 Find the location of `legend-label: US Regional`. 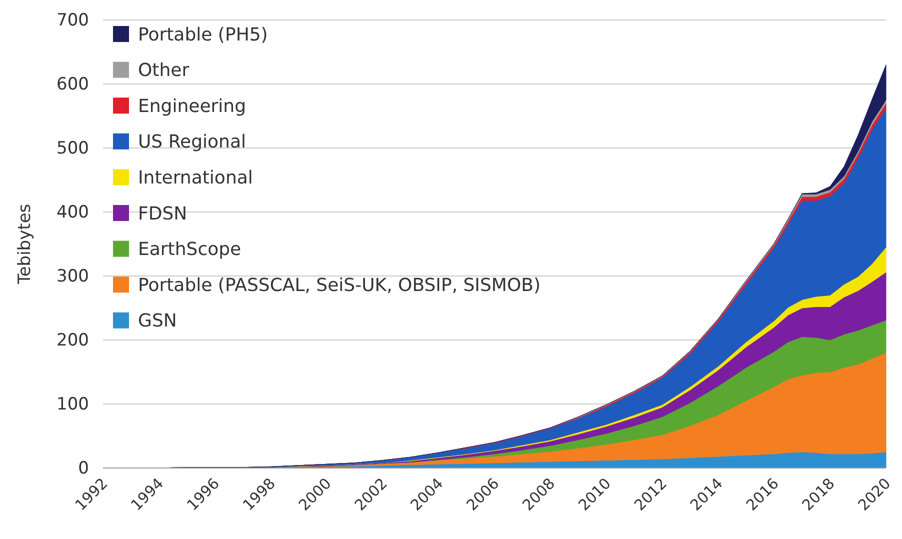

legend-label: US Regional is located at coordinates (192, 142).